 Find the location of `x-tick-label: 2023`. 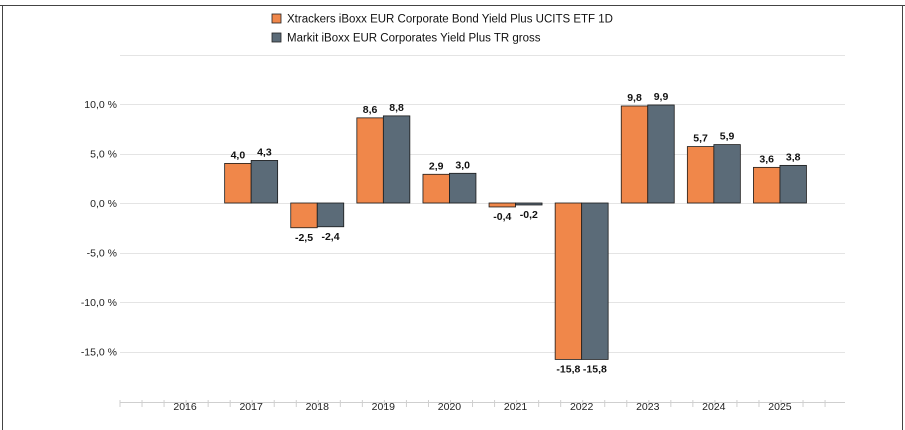

x-tick-label: 2023 is located at coordinates (648, 407).